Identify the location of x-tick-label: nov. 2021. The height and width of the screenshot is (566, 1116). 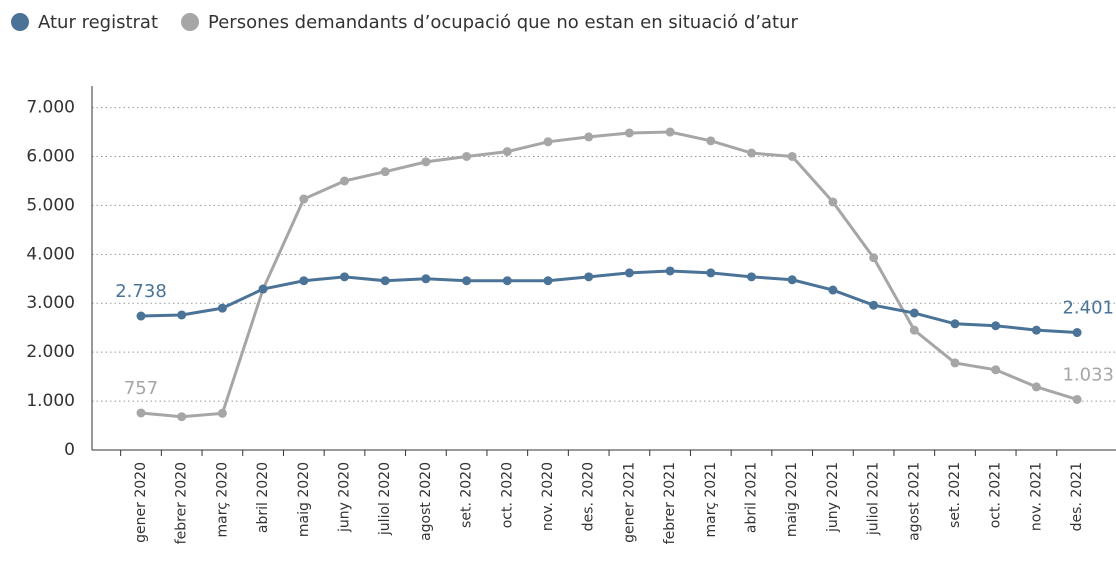
(1036, 496).